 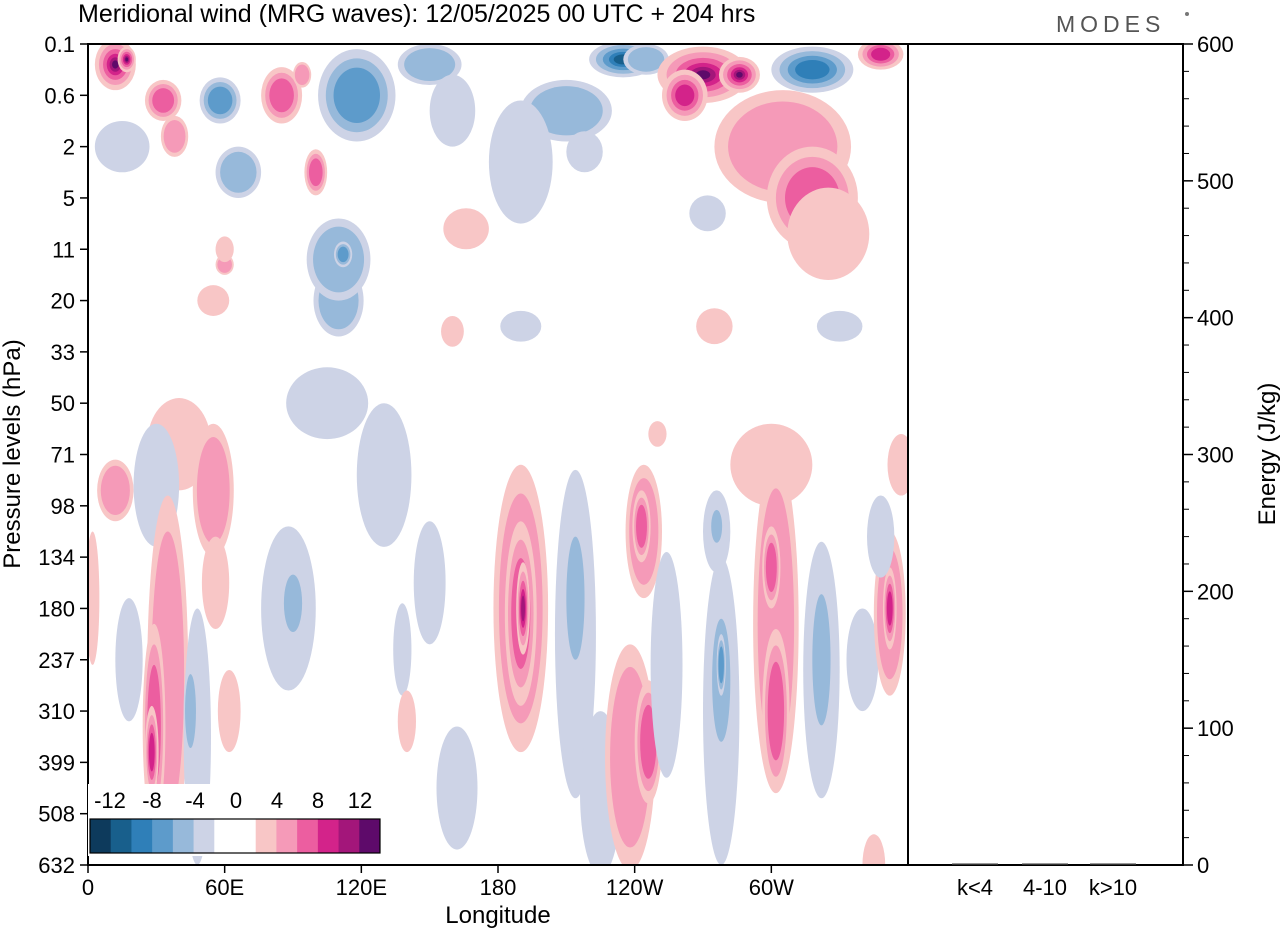 I want to click on y-tick-label: 310, so click(x=56, y=711).